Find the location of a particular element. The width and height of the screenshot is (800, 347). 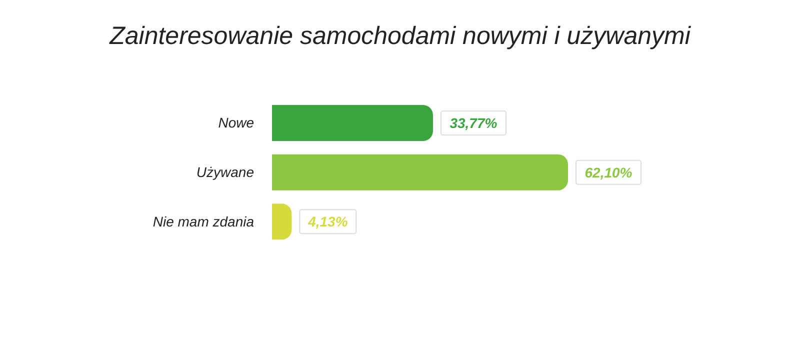

data-label: 33,77% is located at coordinates (474, 123).